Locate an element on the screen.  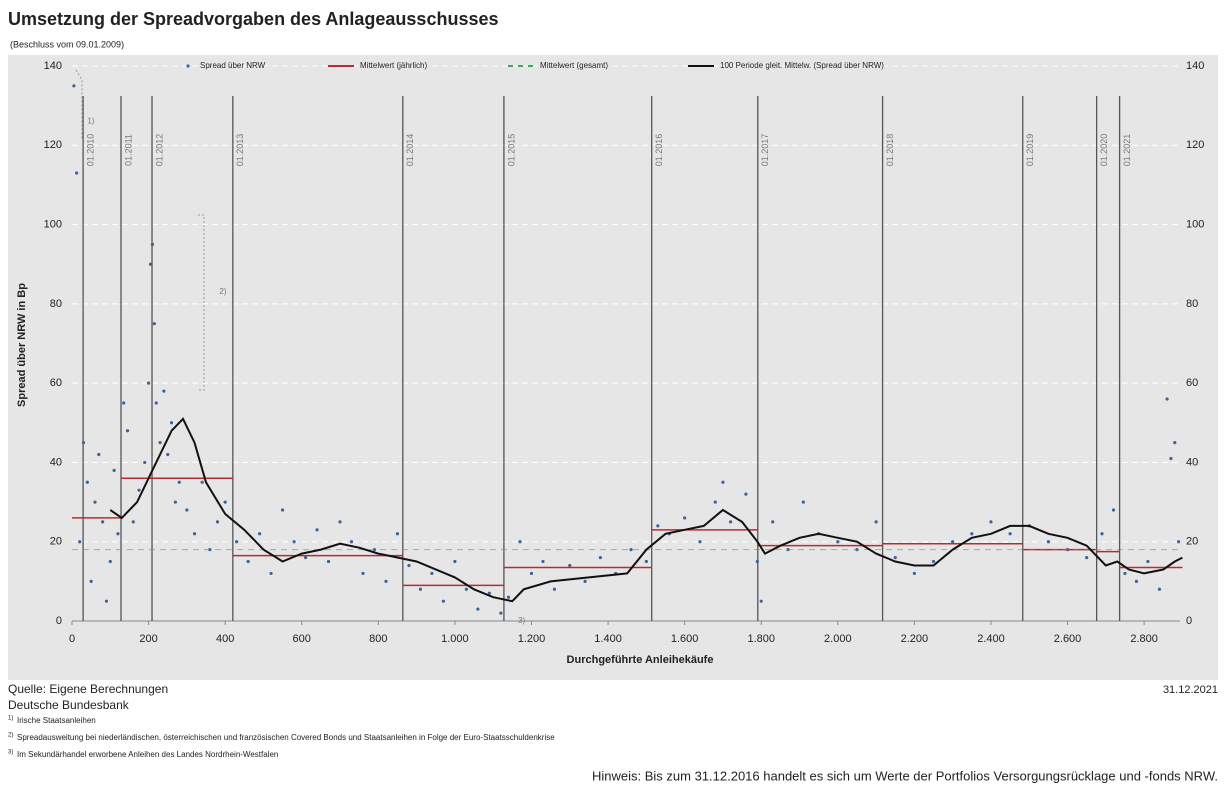
y-tick-label: 40 is located at coordinates (56, 462).